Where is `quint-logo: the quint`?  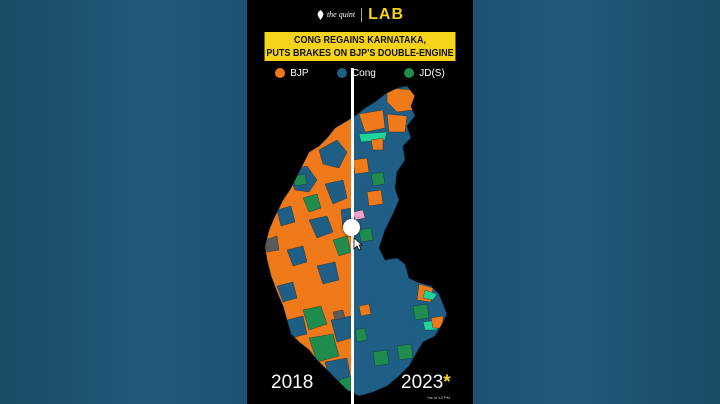
quint-logo: the quint is located at coordinates (335, 15).